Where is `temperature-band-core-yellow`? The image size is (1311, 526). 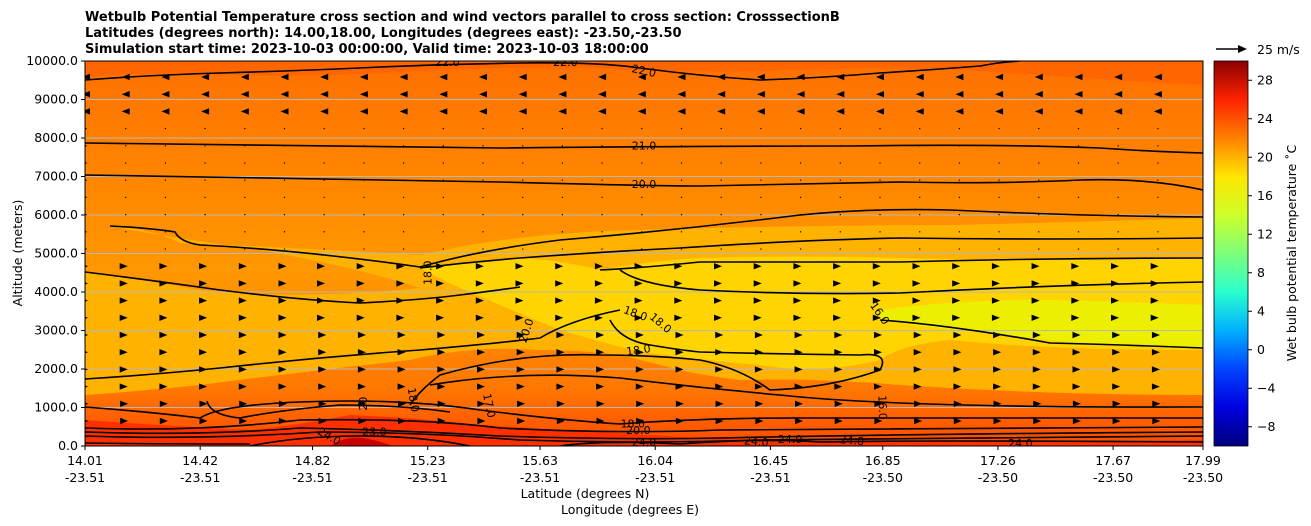 temperature-band-core-yellow is located at coordinates (811, 312).